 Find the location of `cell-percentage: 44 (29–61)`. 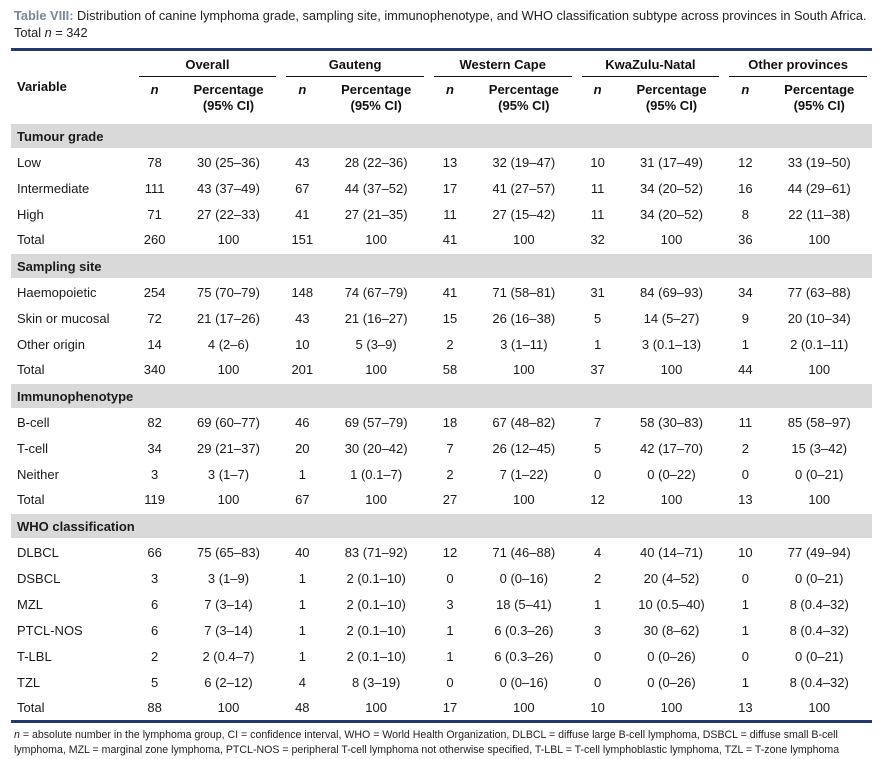

cell-percentage: 44 (29–61) is located at coordinates (819, 188).